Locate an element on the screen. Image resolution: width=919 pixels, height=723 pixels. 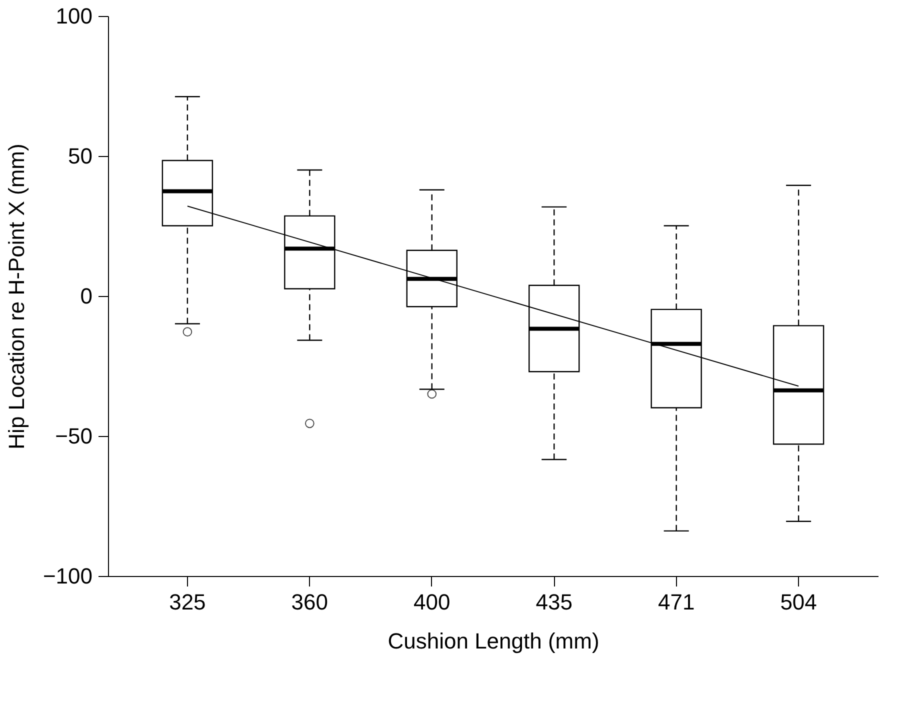
x-tick-label: 325 is located at coordinates (187, 602).